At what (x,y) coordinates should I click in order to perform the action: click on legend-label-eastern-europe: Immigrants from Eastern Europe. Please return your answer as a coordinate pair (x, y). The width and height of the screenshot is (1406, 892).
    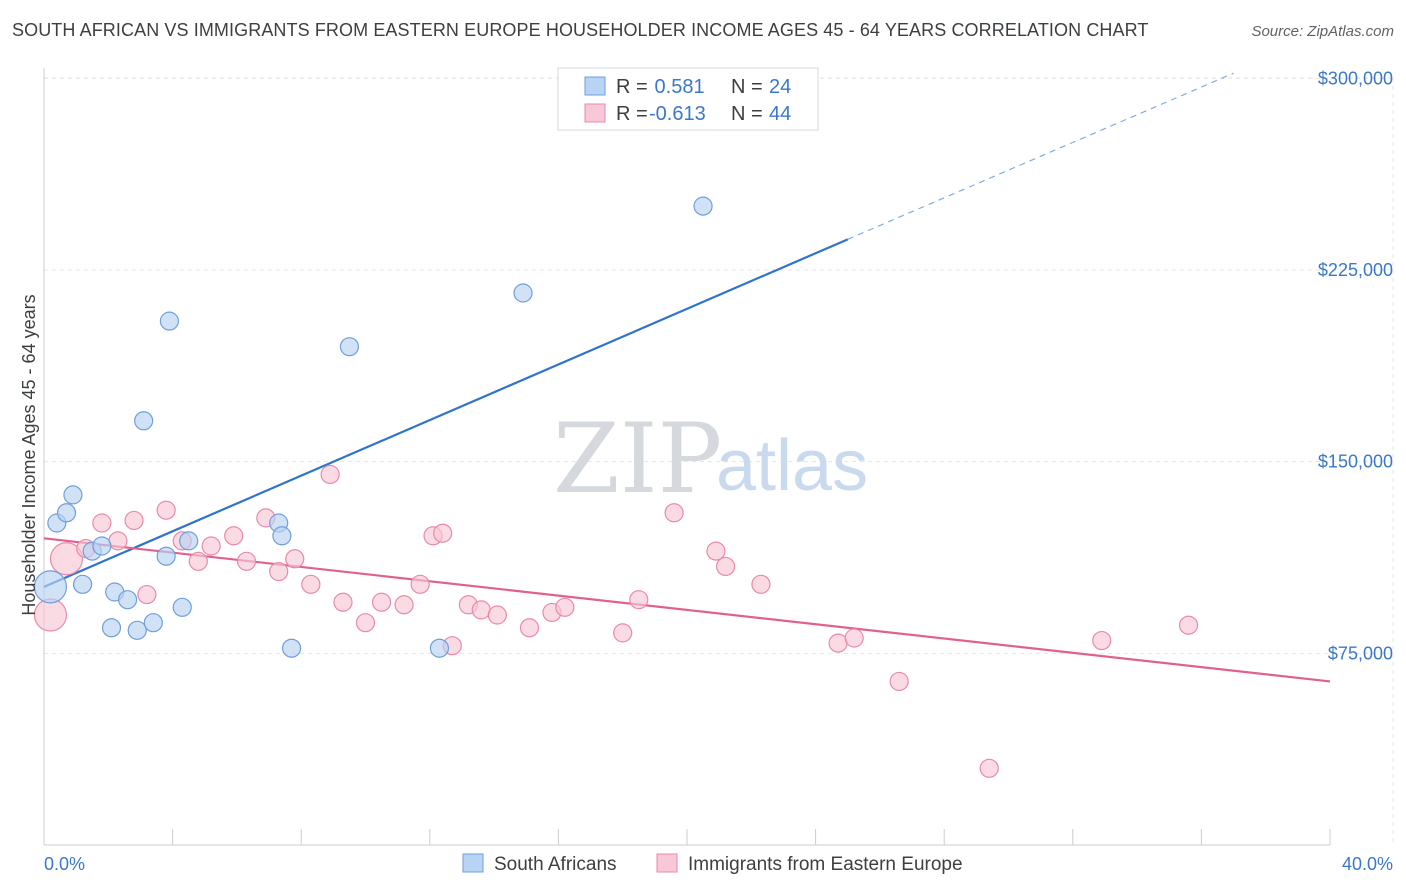
    Looking at the image, I should click on (825, 864).